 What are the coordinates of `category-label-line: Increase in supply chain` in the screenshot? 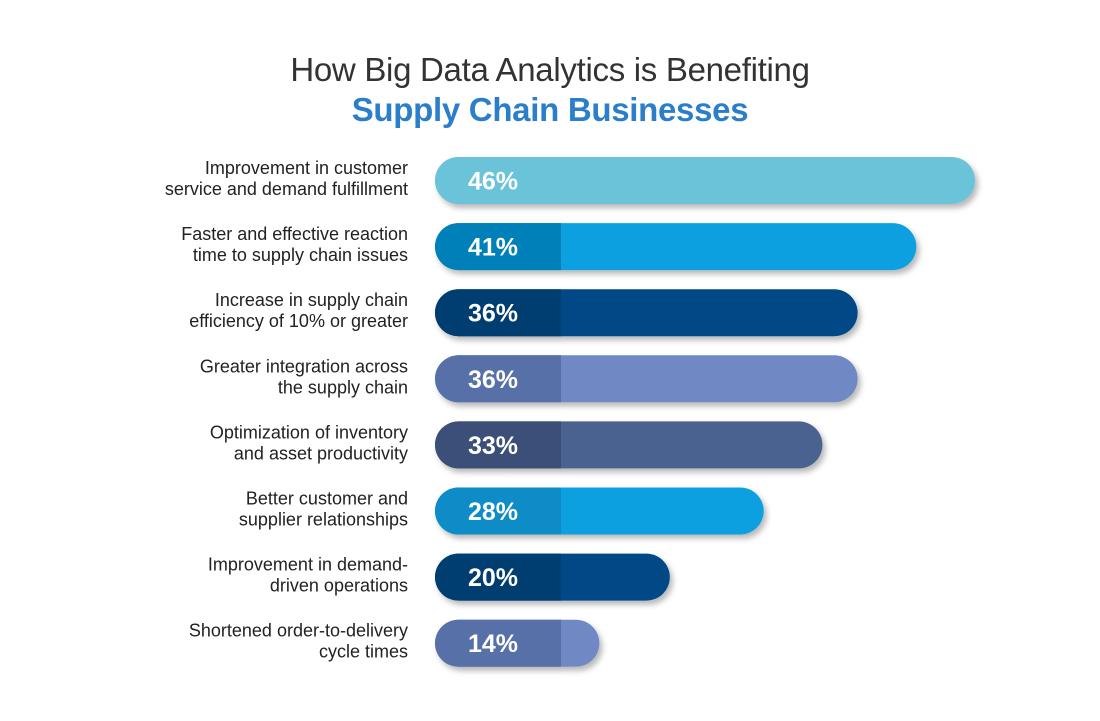 It's located at (311, 300).